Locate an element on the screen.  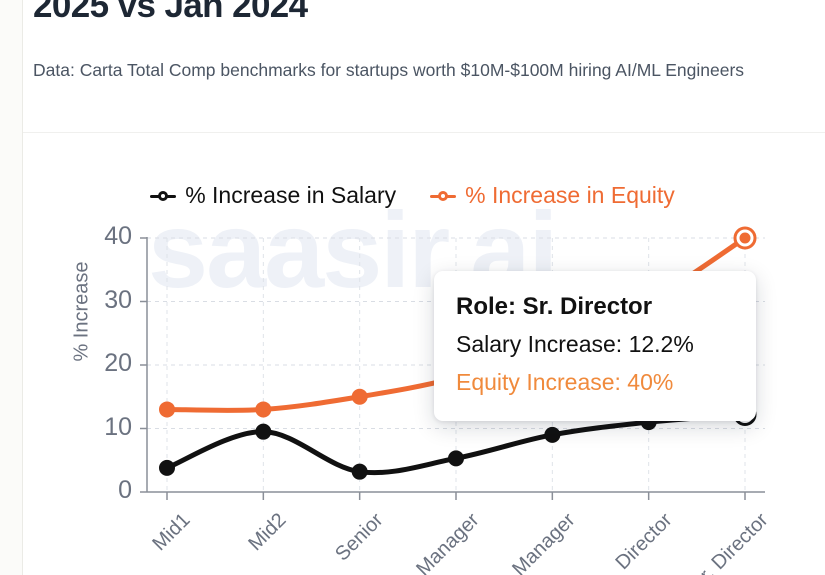
legend-item-salary: % Increase in Salary is located at coordinates (273, 195).